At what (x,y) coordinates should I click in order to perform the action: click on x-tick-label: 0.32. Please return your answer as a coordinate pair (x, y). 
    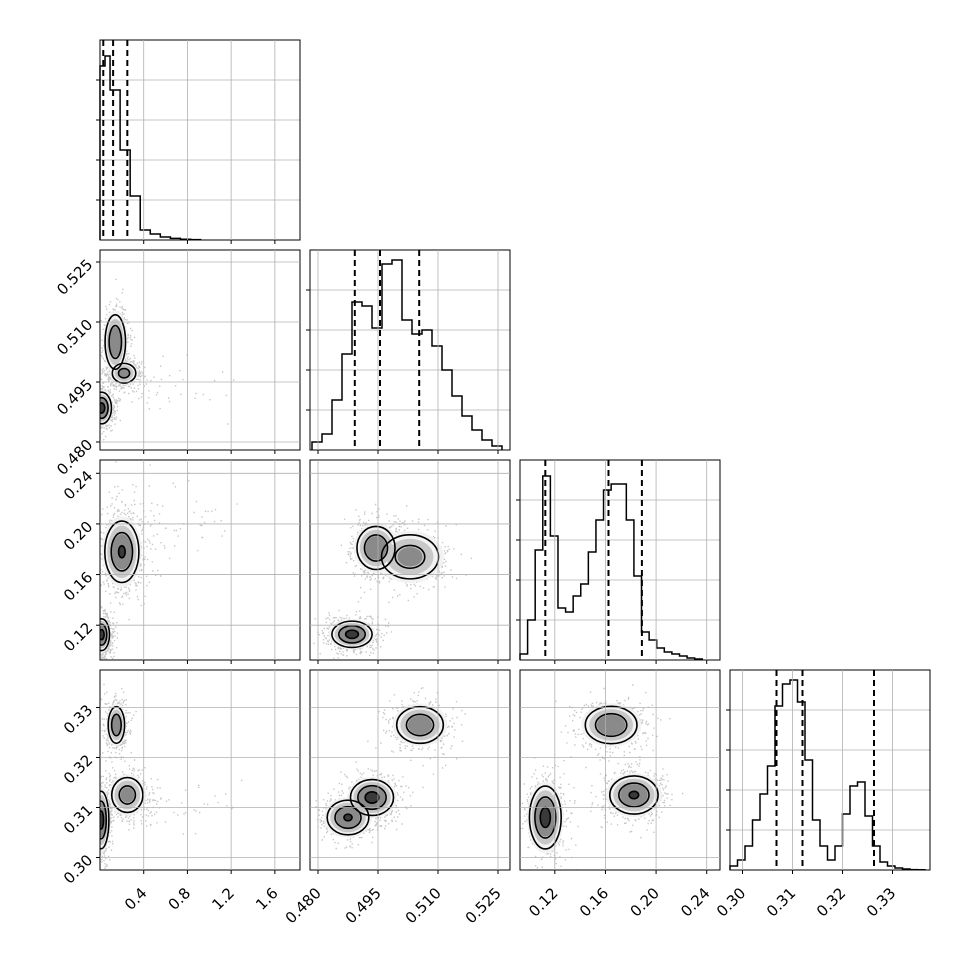
    Looking at the image, I should click on (831, 902).